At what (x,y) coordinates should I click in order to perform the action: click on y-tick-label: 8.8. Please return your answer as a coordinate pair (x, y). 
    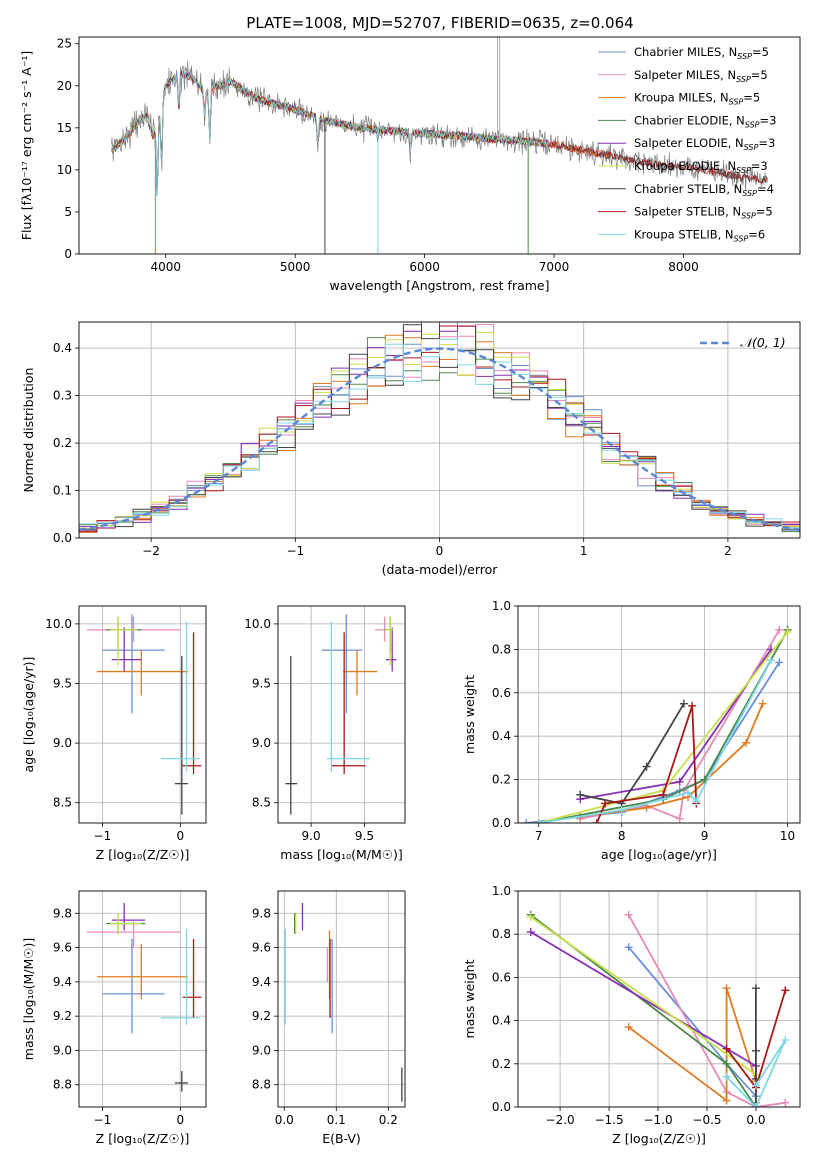
    Looking at the image, I should click on (261, 1085).